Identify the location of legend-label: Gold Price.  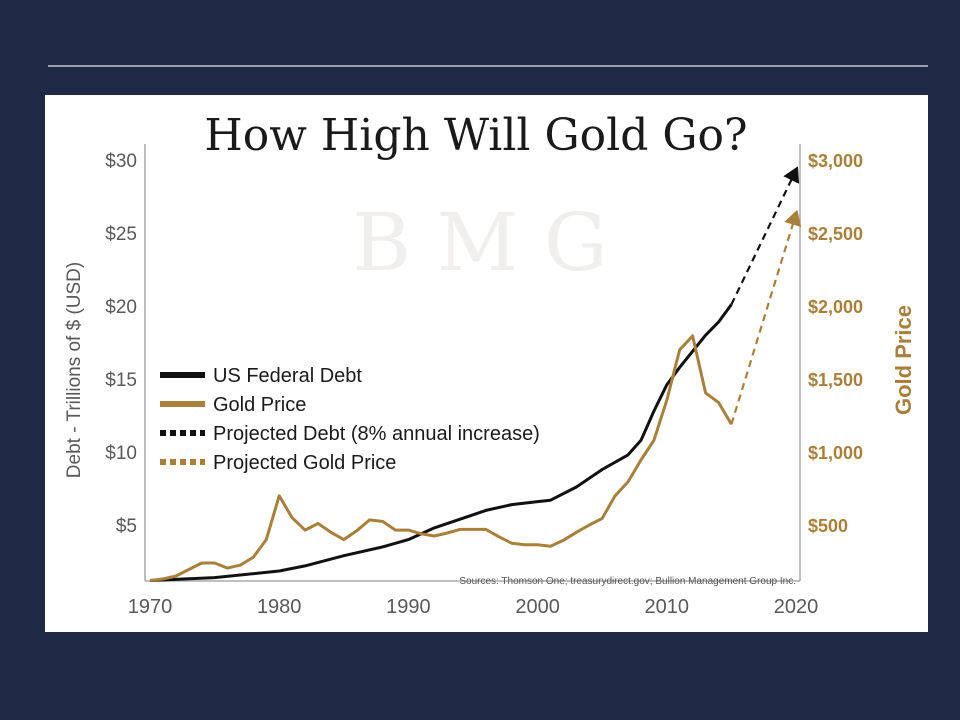
(259, 405).